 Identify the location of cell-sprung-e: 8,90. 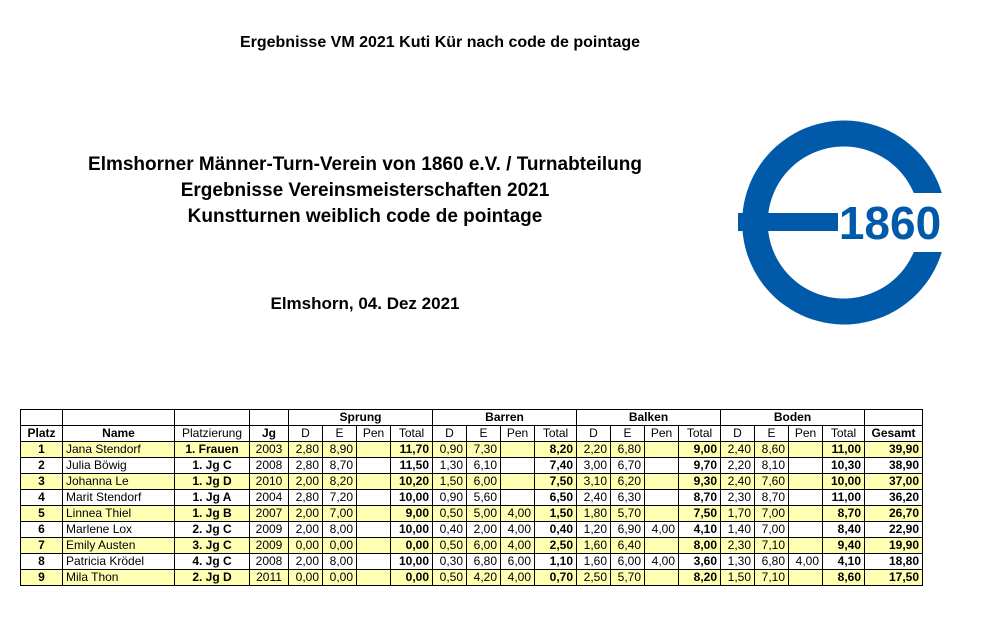
(339, 449).